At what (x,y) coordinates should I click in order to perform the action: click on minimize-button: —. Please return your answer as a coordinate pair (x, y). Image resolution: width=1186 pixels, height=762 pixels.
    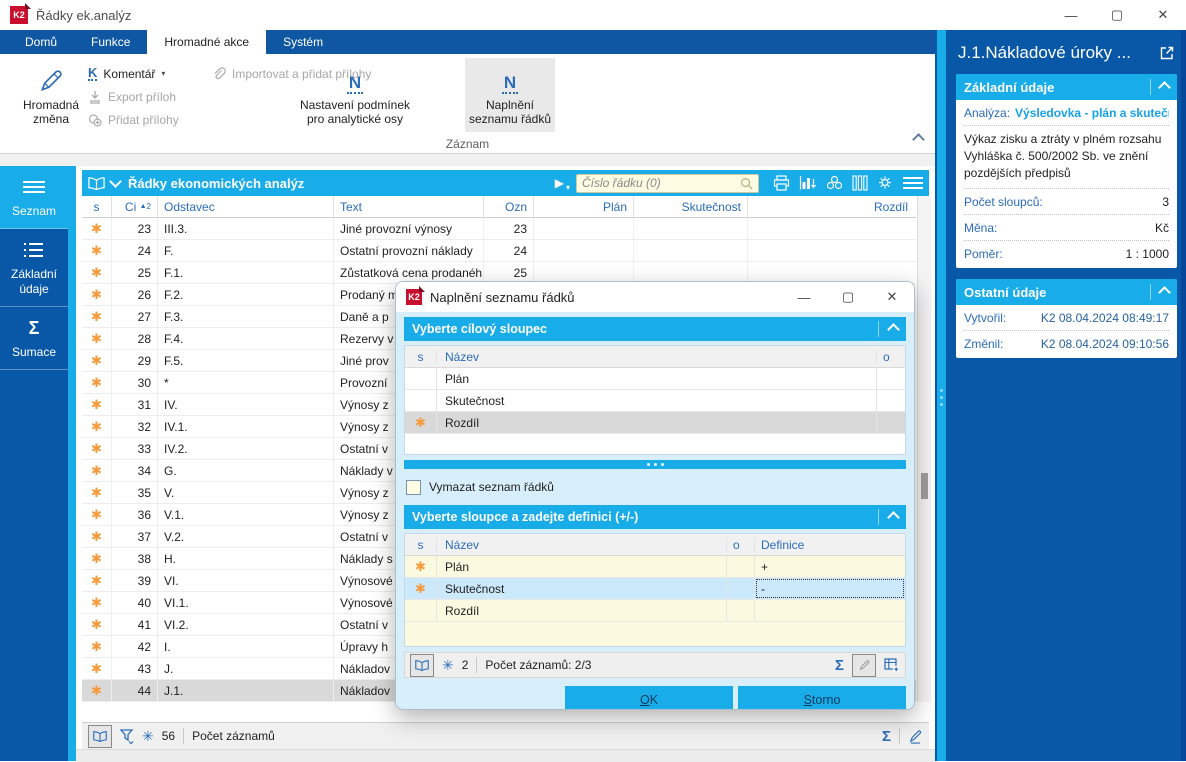
    Looking at the image, I should click on (1071, 15).